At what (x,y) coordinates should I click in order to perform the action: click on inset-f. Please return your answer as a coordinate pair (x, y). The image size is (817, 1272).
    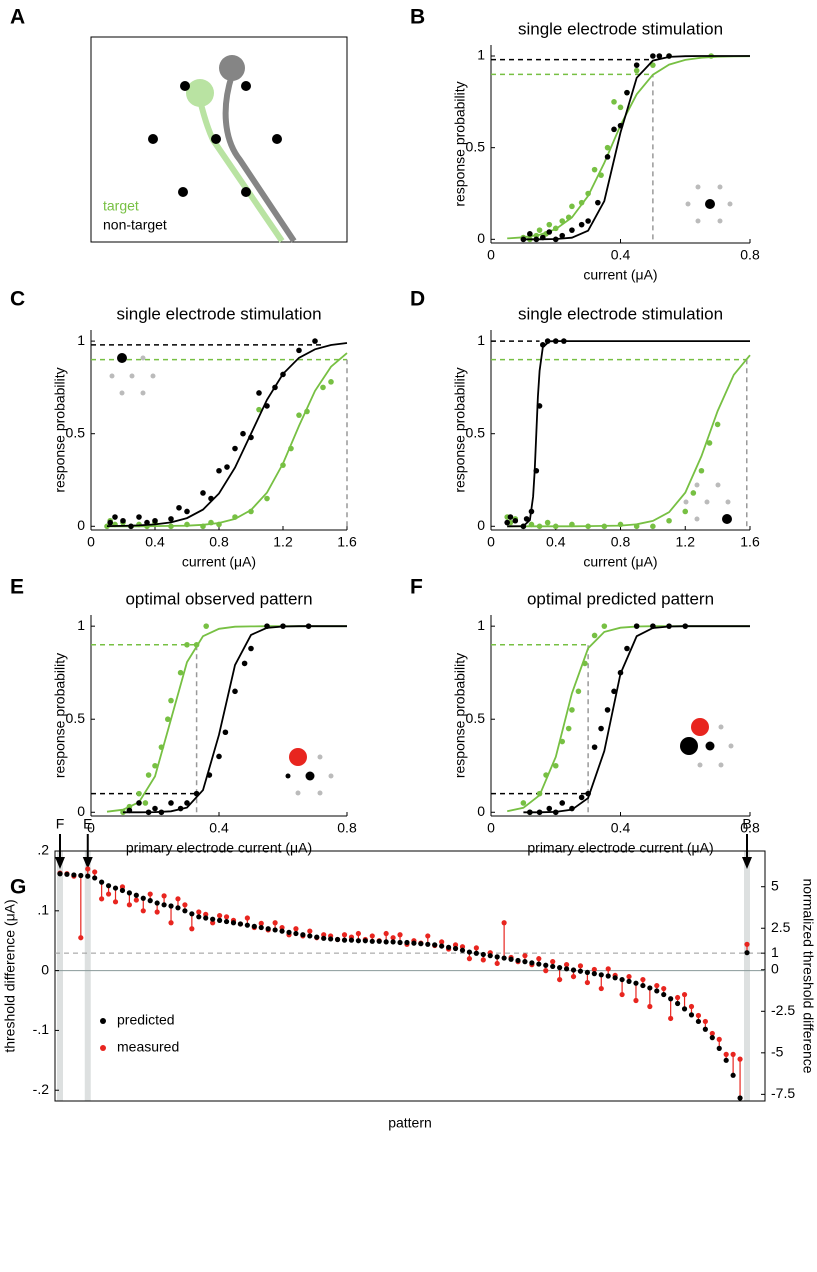
    Looking at the image, I should click on (707, 743).